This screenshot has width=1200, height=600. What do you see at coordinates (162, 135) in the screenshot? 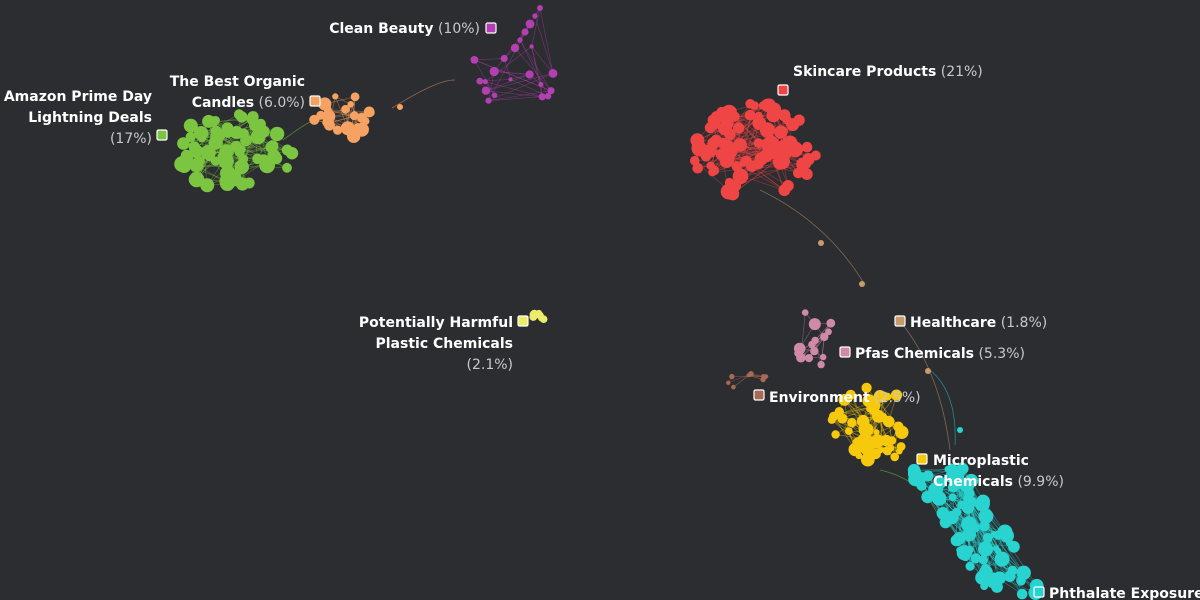
I see `prime-day-marker-icon` at bounding box center [162, 135].